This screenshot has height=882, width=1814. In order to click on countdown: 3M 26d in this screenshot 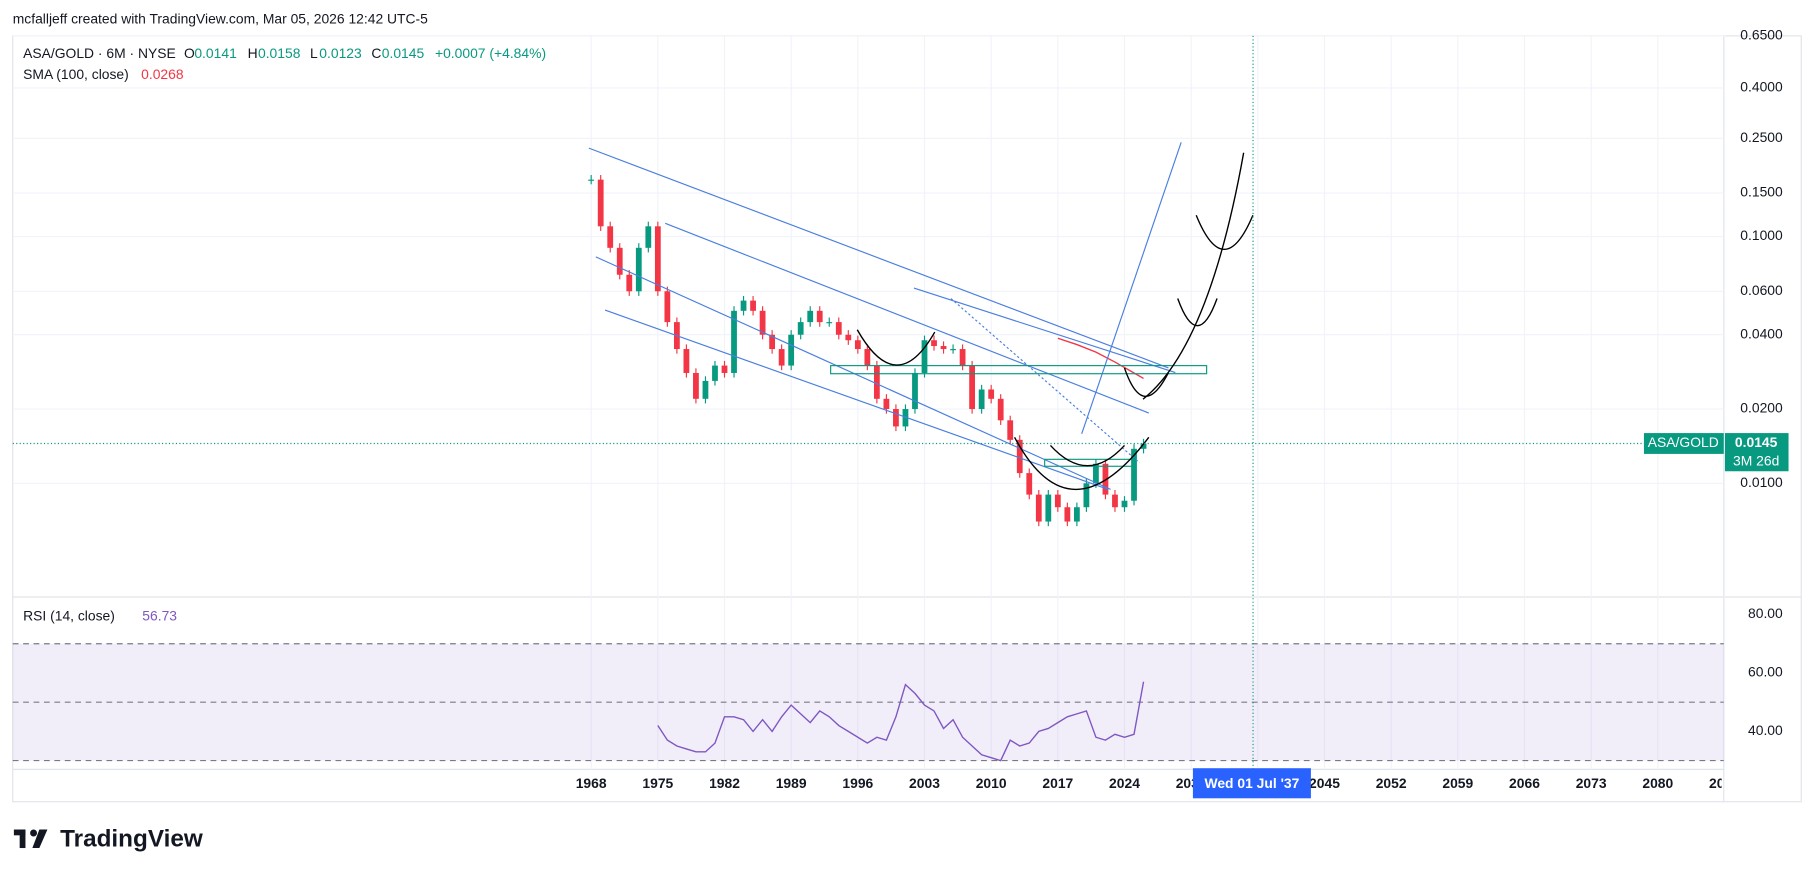, I will do `click(1756, 461)`.